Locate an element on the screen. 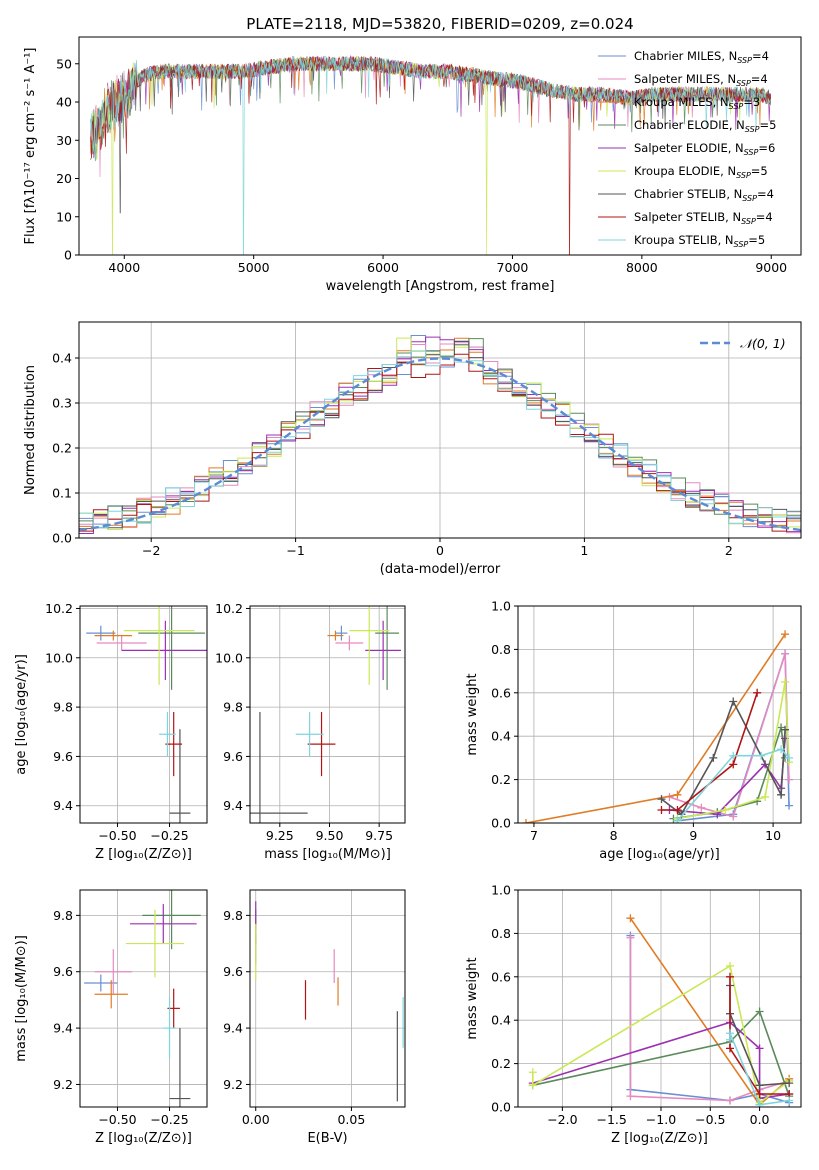 The height and width of the screenshot is (1170, 819). weight-line-chabrier_miles is located at coordinates (709, 1019).